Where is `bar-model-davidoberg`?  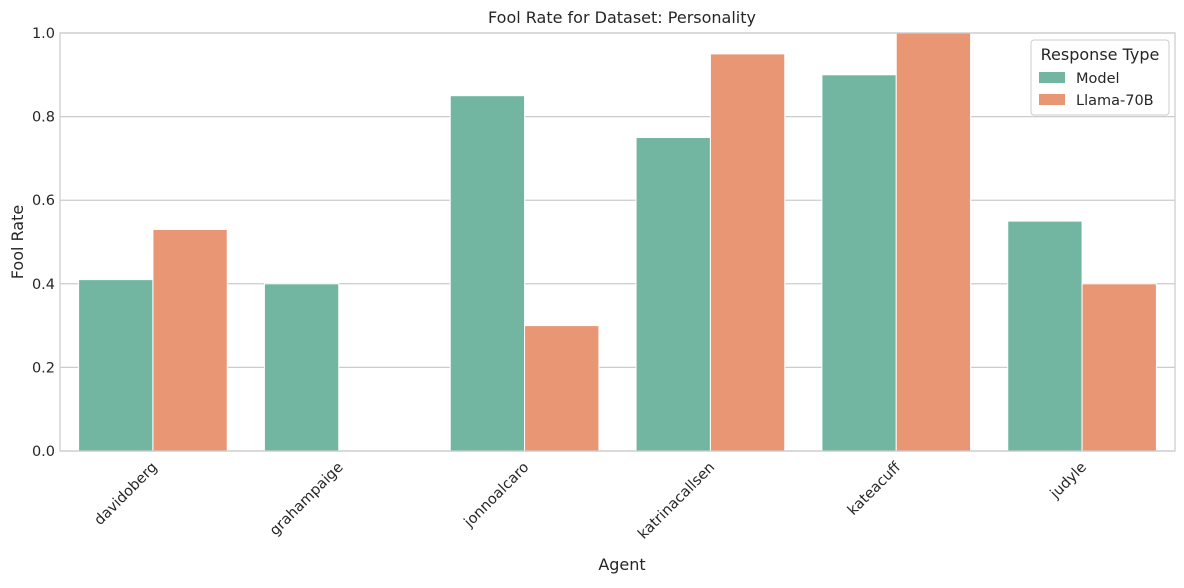
bar-model-davidoberg is located at coordinates (116, 365).